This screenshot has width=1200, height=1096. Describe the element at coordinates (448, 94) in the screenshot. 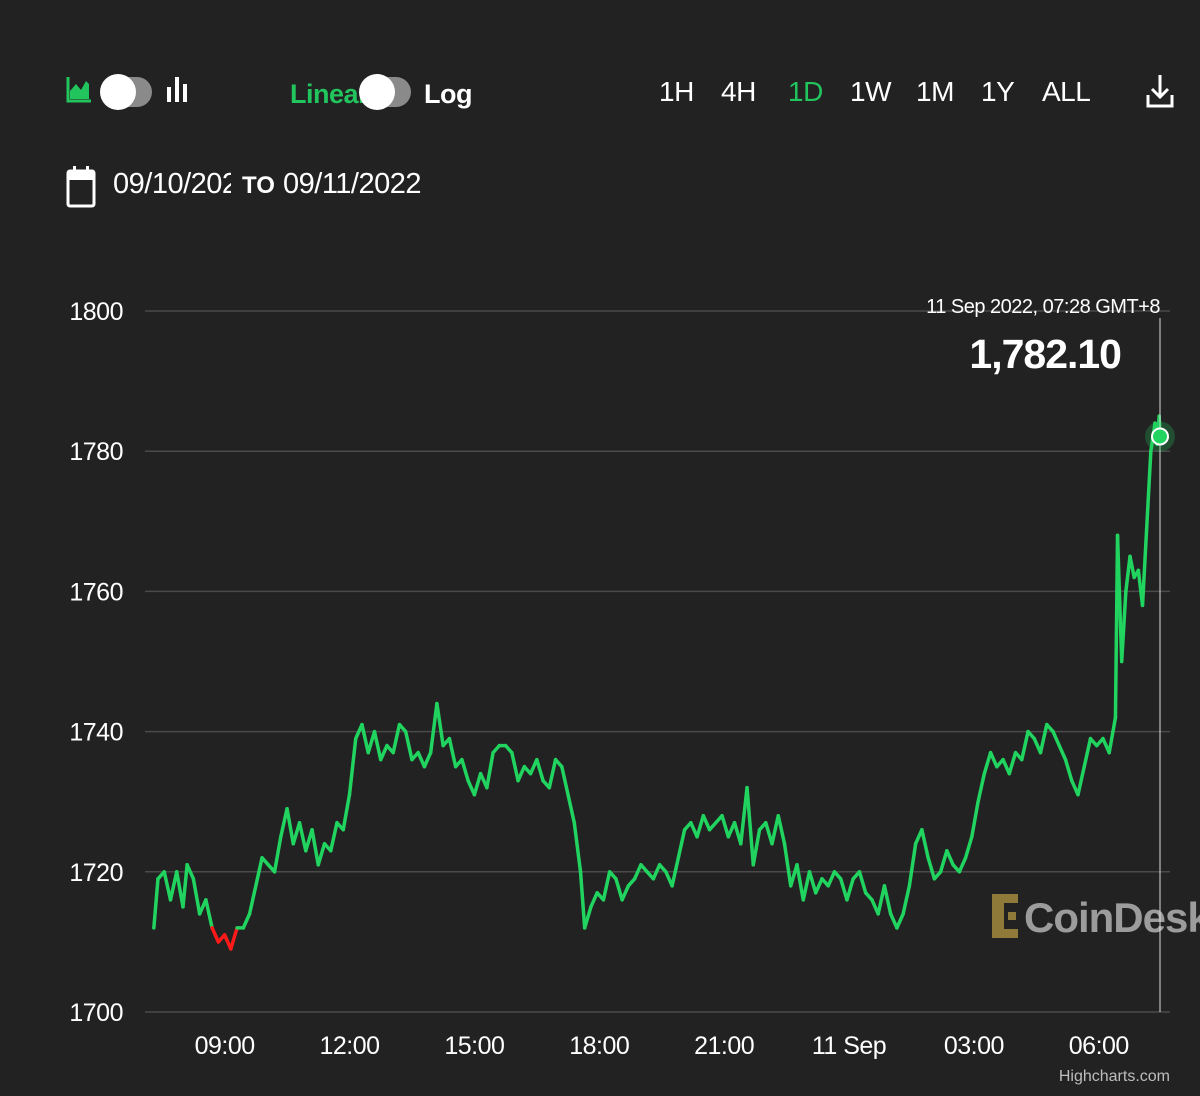

I see `scale-log-label: Log` at that location.